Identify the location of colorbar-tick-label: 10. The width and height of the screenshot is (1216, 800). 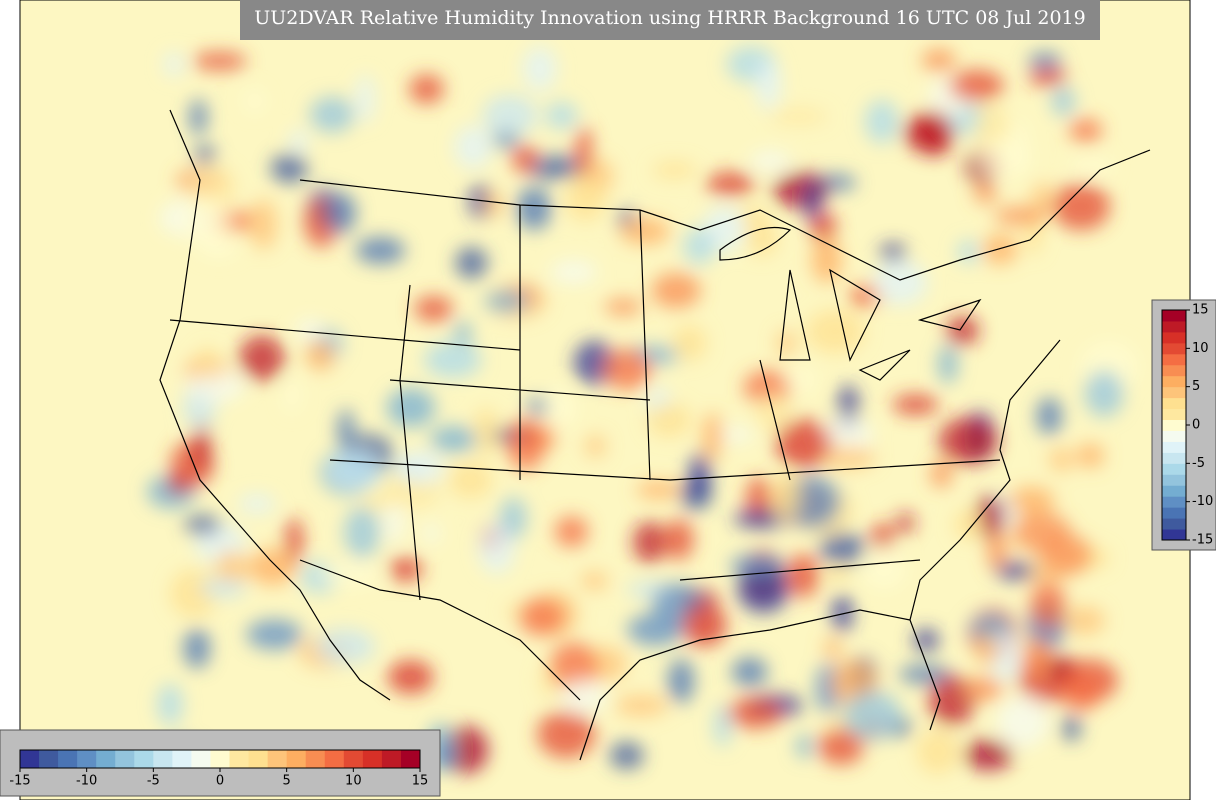
(353, 781).